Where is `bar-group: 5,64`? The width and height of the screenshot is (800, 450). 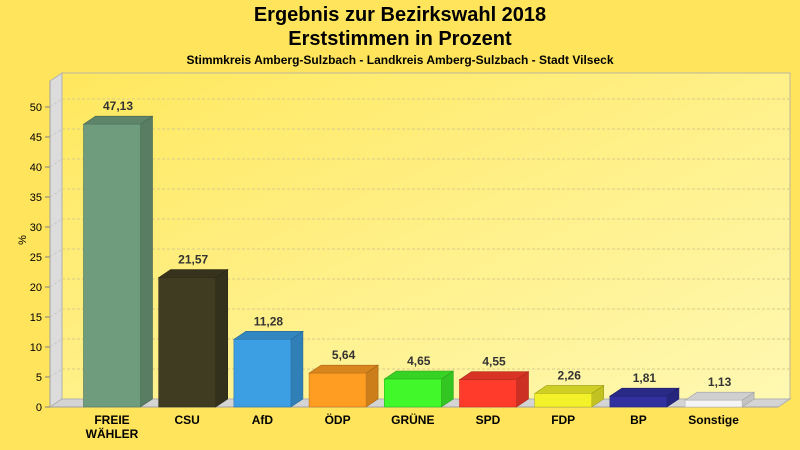
bar-group: 5,64 is located at coordinates (344, 378).